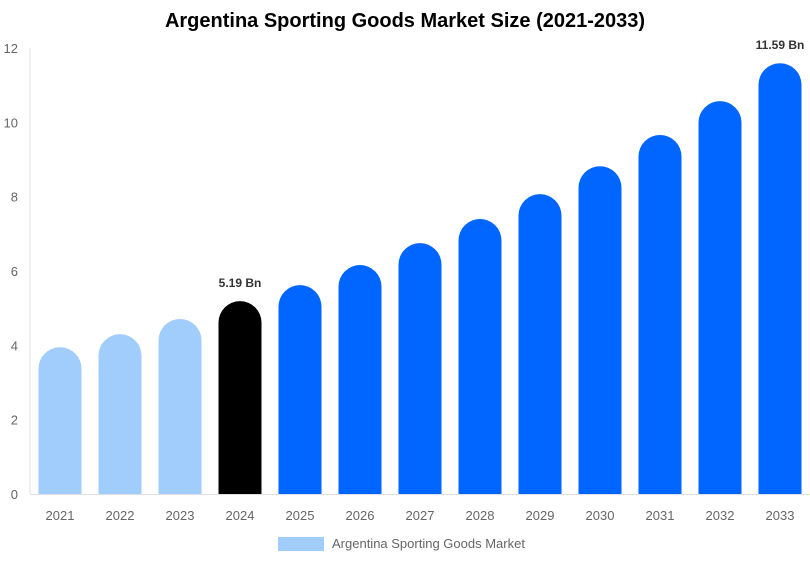 This screenshot has height=562, width=810. What do you see at coordinates (180, 406) in the screenshot?
I see `bar-2023` at bounding box center [180, 406].